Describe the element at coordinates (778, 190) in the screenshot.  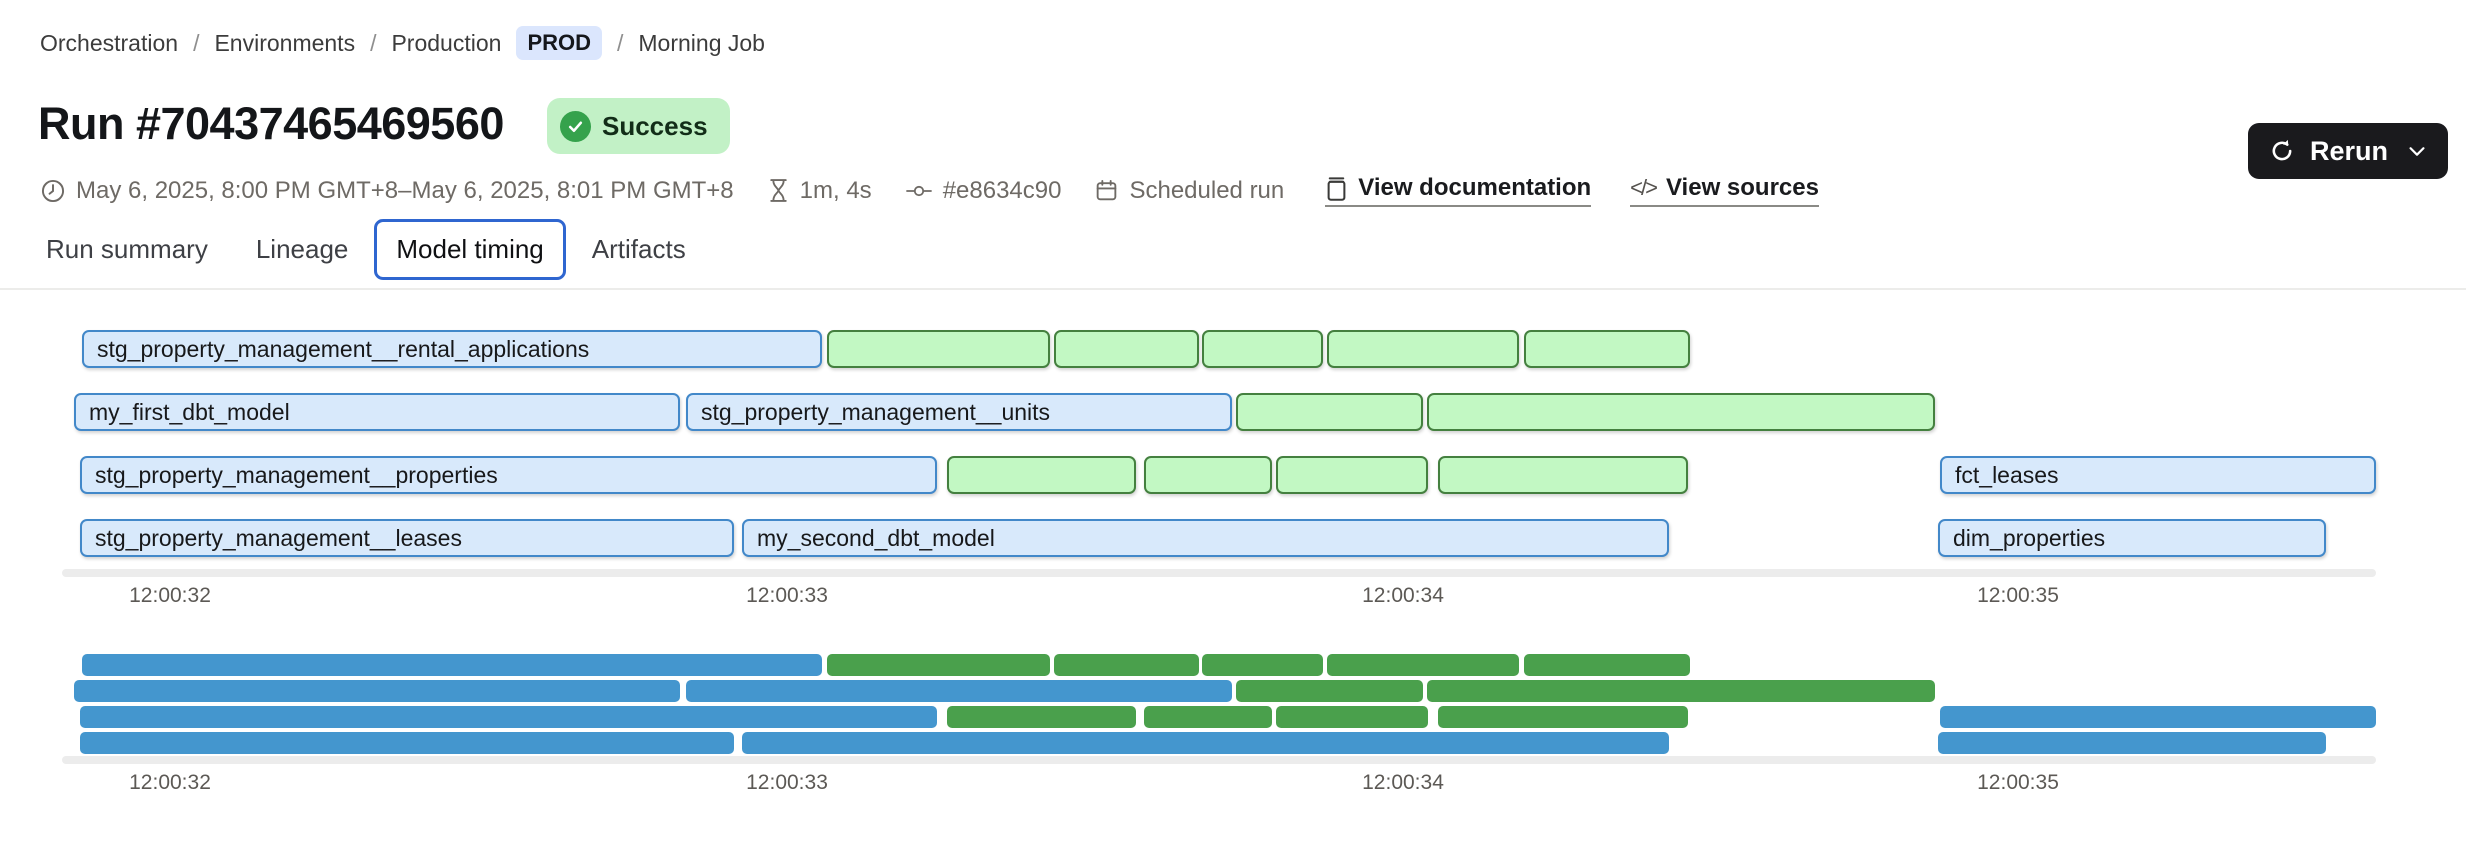
I see `hourglass-icon` at that location.